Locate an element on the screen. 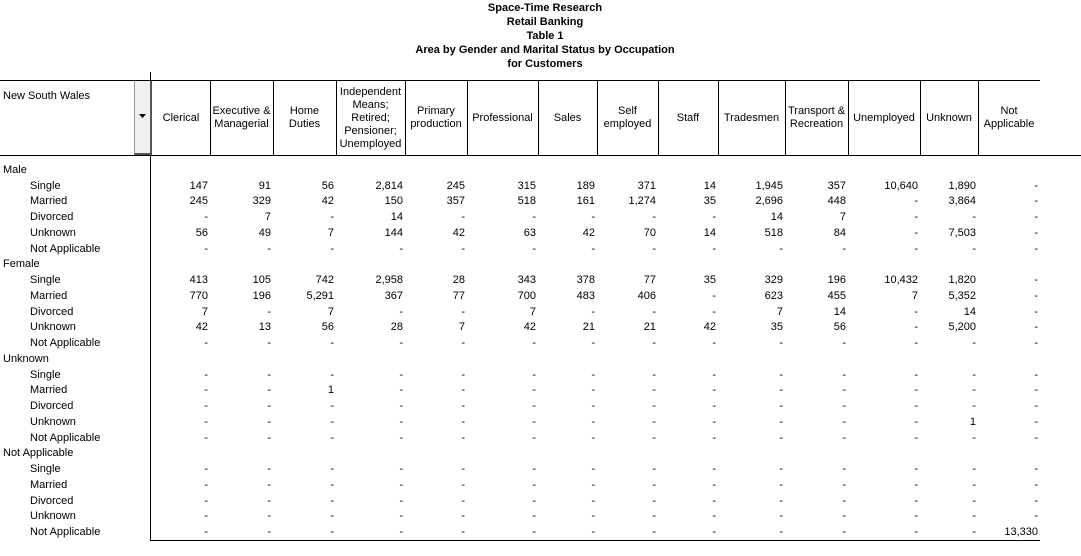  column-header-text: Staff is located at coordinates (688, 117).